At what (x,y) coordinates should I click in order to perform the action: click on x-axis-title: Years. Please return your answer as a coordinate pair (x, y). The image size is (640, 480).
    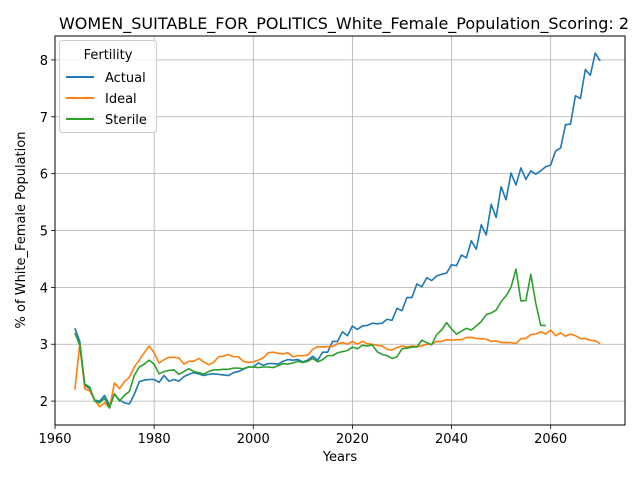
    Looking at the image, I should click on (340, 457).